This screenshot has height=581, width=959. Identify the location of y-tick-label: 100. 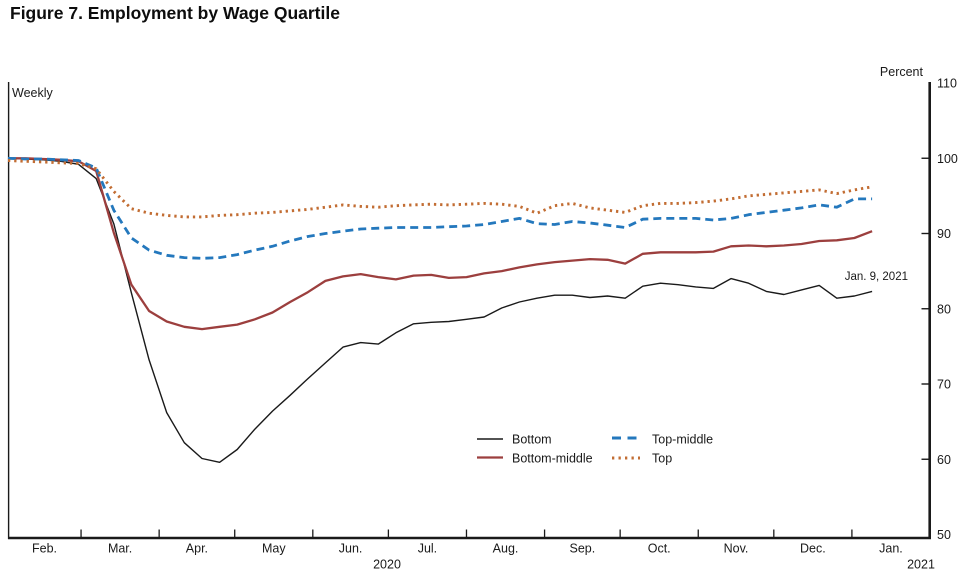
(947, 159).